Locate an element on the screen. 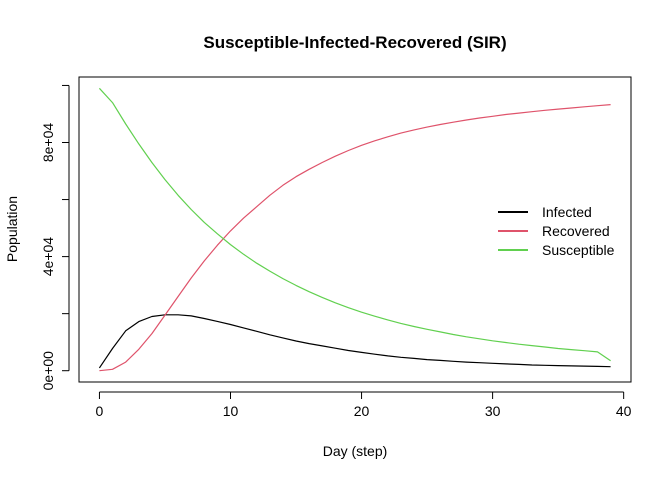  chart-title: Susceptible-Infected-Recovered (SIR) is located at coordinates (354, 42).